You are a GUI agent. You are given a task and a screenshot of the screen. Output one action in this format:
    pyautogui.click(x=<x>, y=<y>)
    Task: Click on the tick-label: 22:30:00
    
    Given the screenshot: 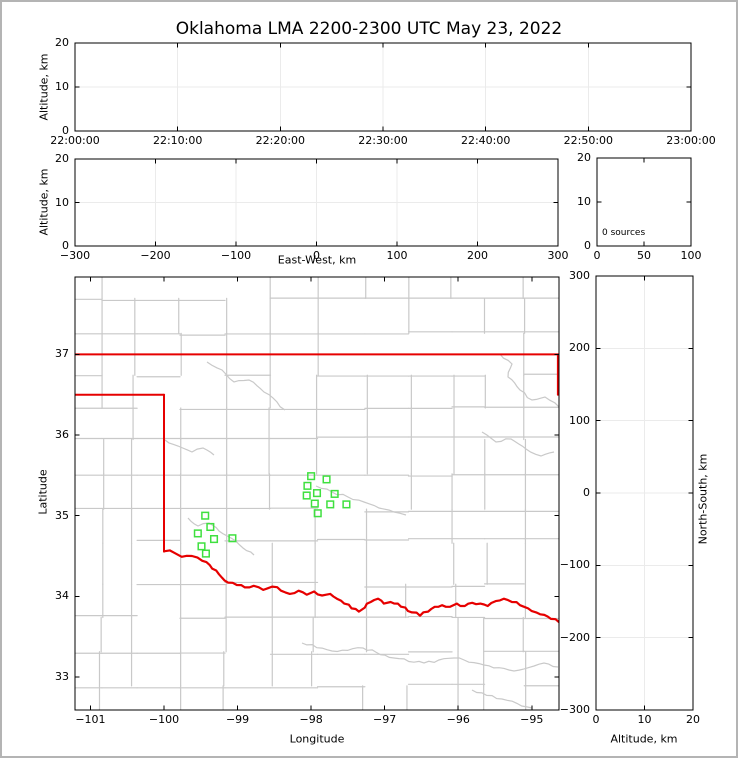 What is the action you would take?
    pyautogui.click(x=383, y=140)
    